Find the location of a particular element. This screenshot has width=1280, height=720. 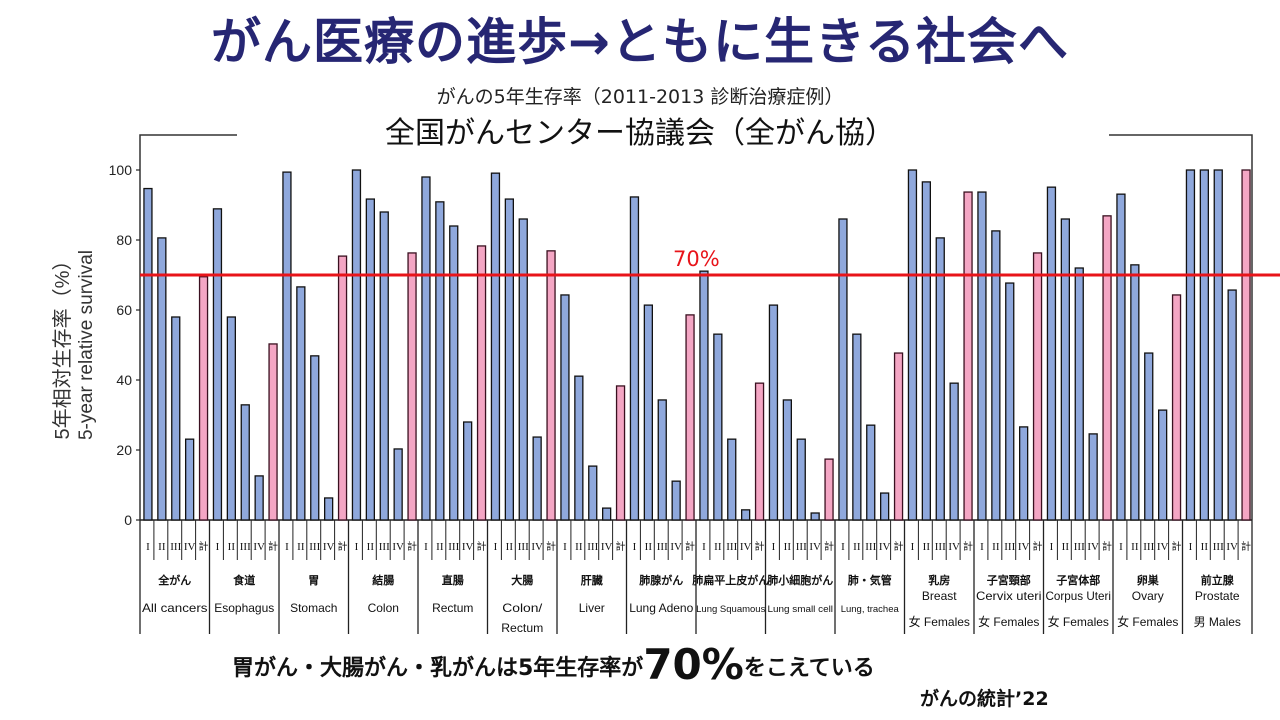

group-label-jp: 肺小細胞がん is located at coordinates (800, 580).